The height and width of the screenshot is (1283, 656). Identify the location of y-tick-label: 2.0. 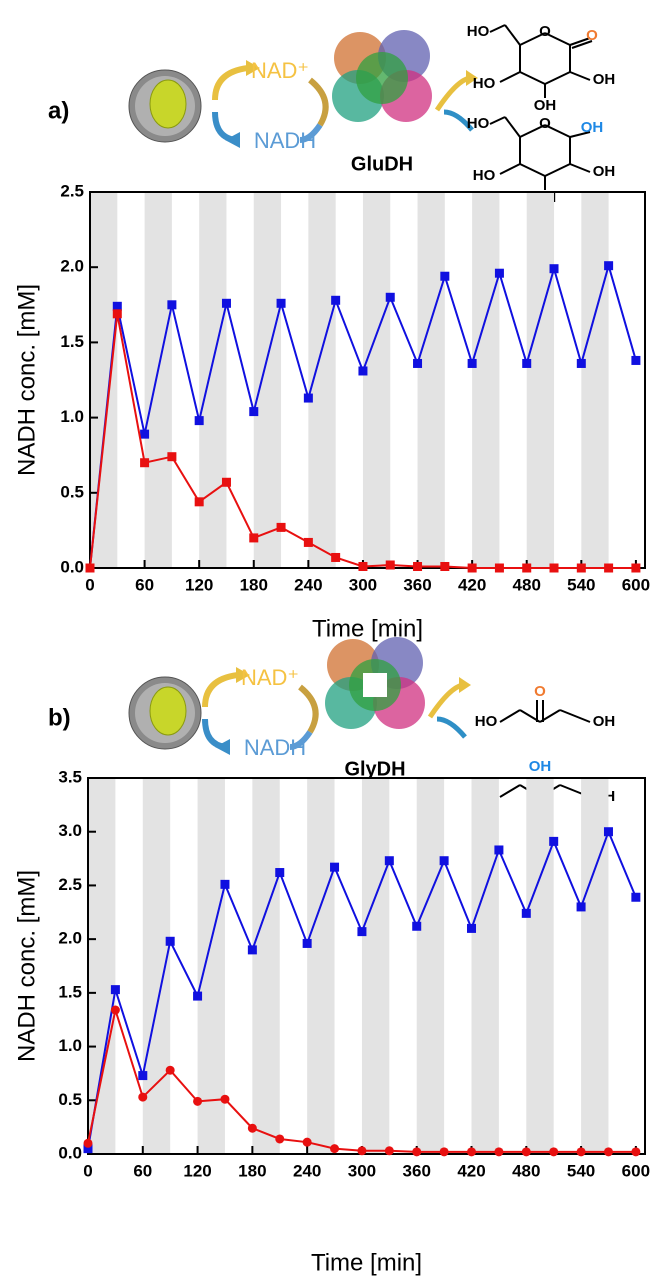
(70, 938).